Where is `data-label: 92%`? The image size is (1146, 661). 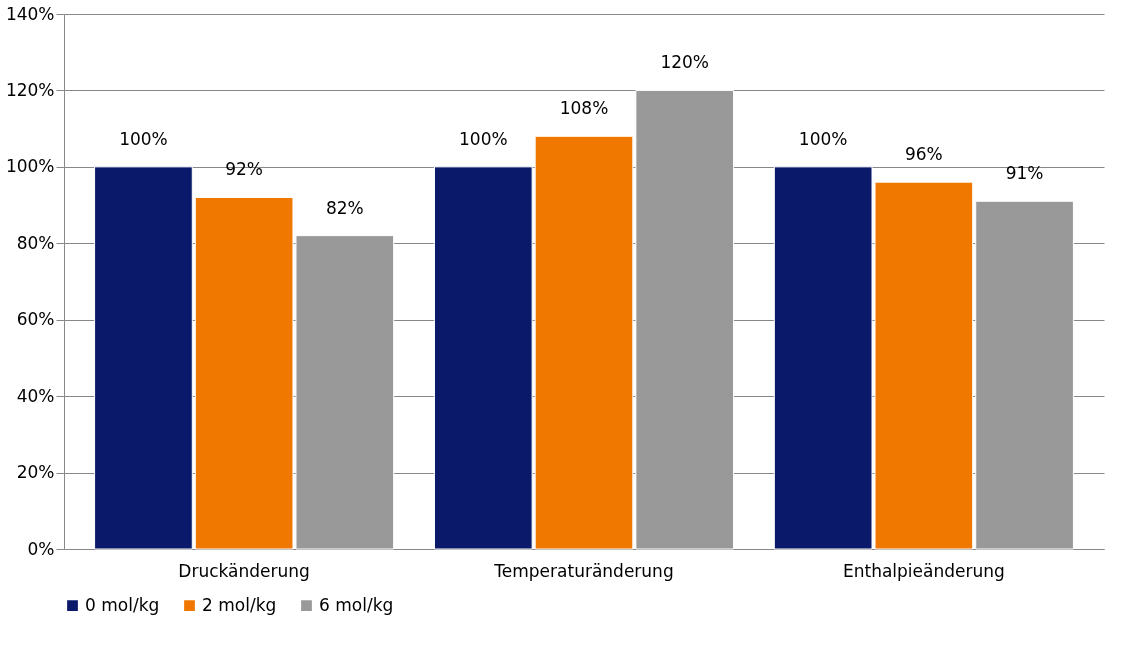
data-label: 92% is located at coordinates (244, 169).